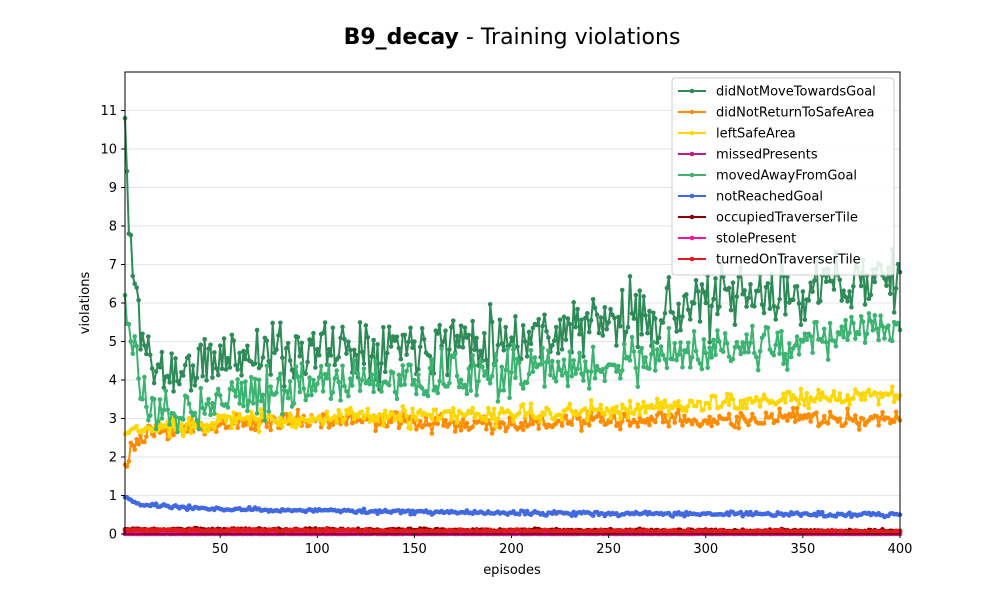 The width and height of the screenshot is (1000, 600). Describe the element at coordinates (112, 323) in the screenshot. I see `y-axis-ticks: 0 1 2 3 4 5 6 7 8 9 10 11` at that location.